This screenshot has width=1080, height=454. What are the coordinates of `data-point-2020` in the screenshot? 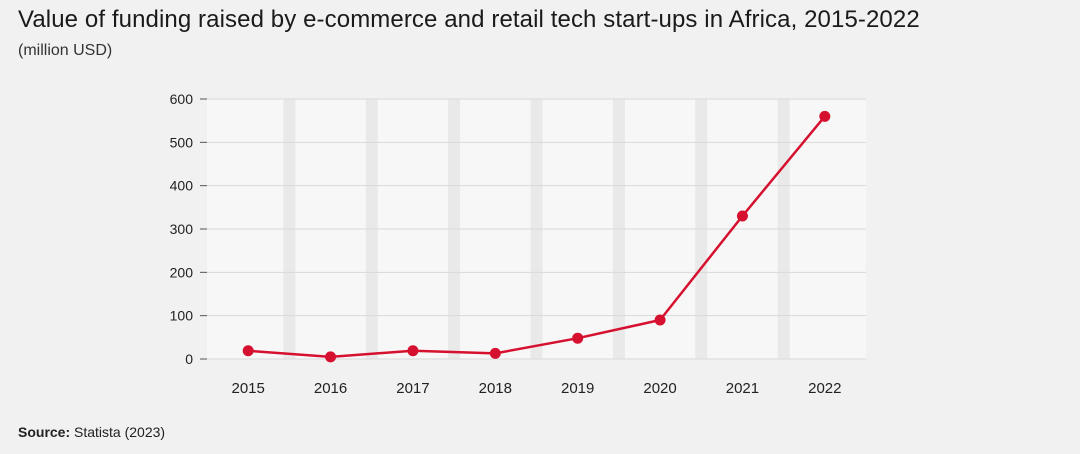 It's located at (660, 320).